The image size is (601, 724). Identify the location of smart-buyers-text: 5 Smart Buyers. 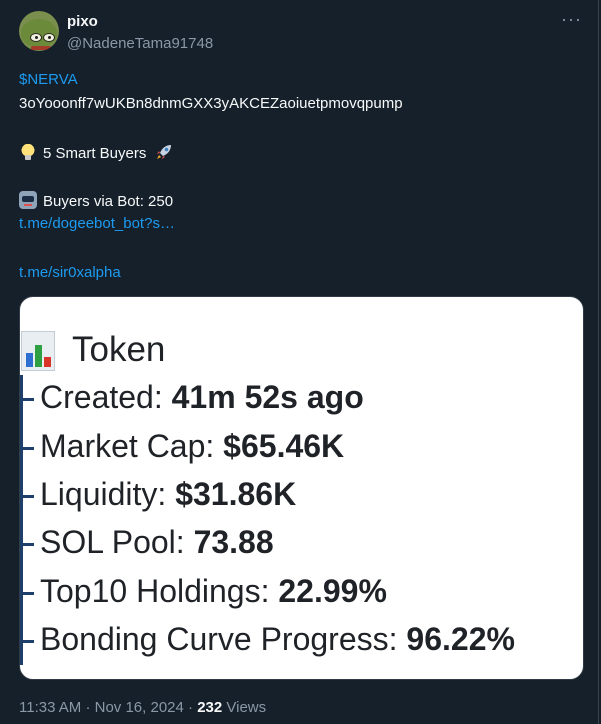
(95, 153).